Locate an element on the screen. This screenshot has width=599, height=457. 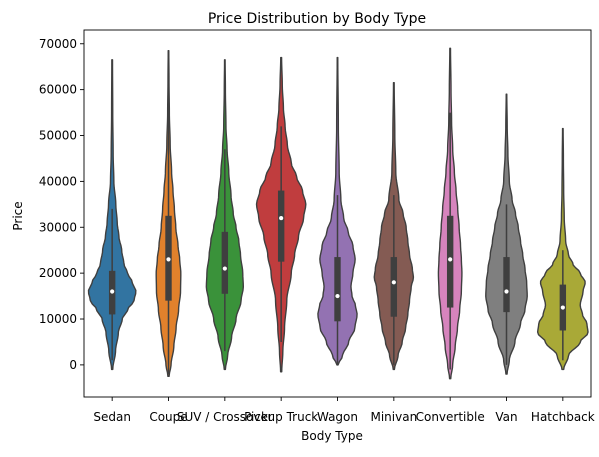
x-tick-label: Convertible is located at coordinates (450, 417).